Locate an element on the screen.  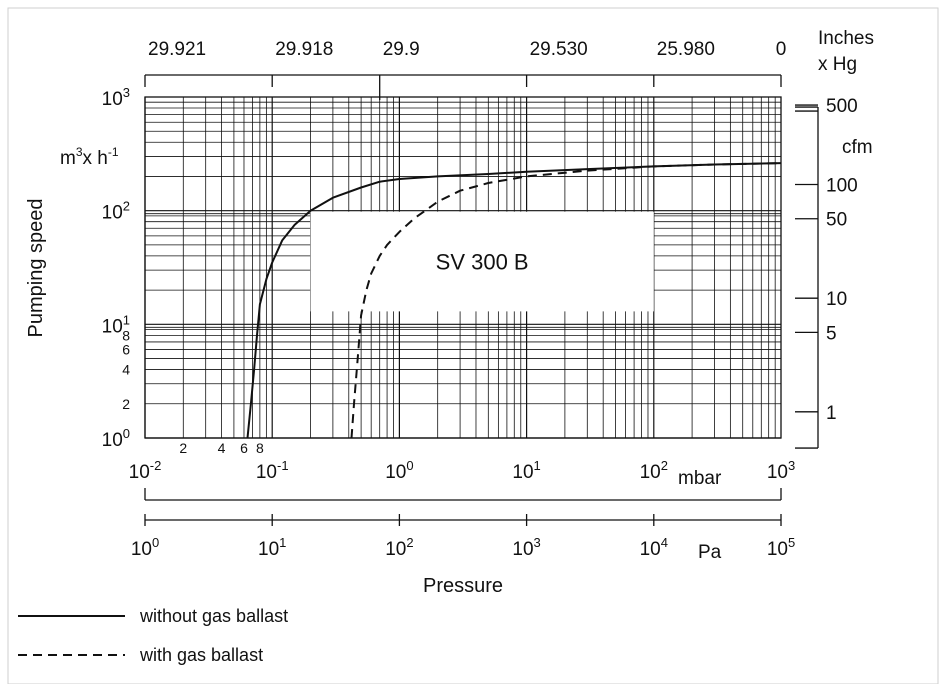
y-axis-title: Pumping speed is located at coordinates (36, 268).